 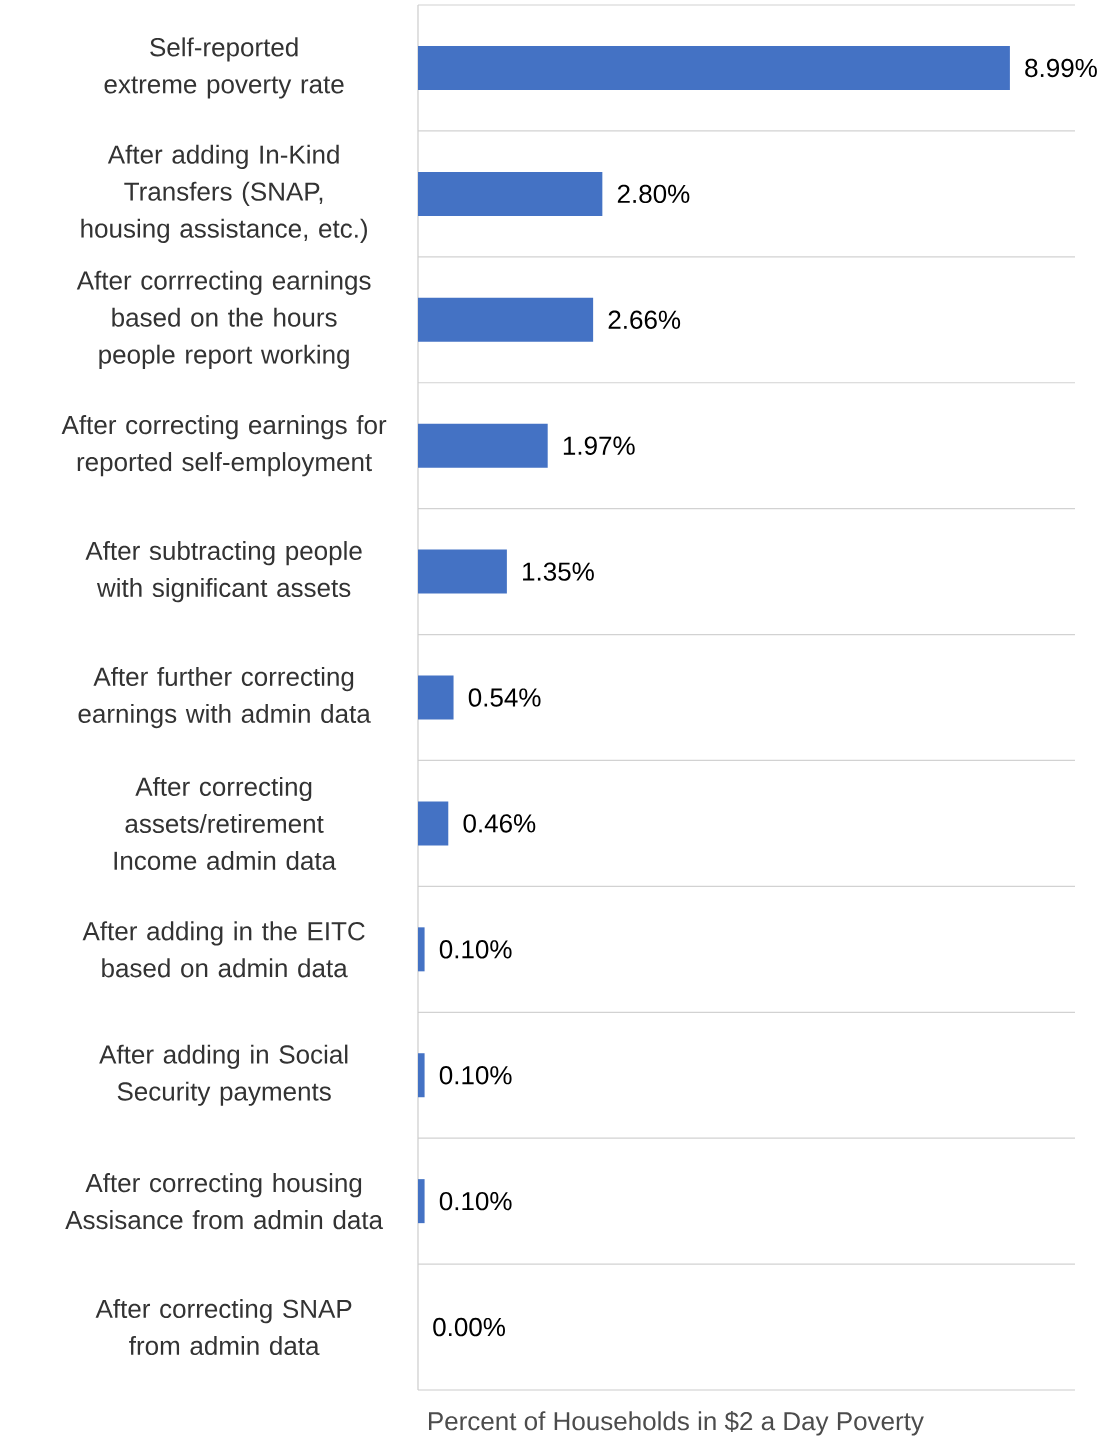 I want to click on x-axis-title: Percent of Households in $2 a Day Poverty, so click(x=676, y=1423).